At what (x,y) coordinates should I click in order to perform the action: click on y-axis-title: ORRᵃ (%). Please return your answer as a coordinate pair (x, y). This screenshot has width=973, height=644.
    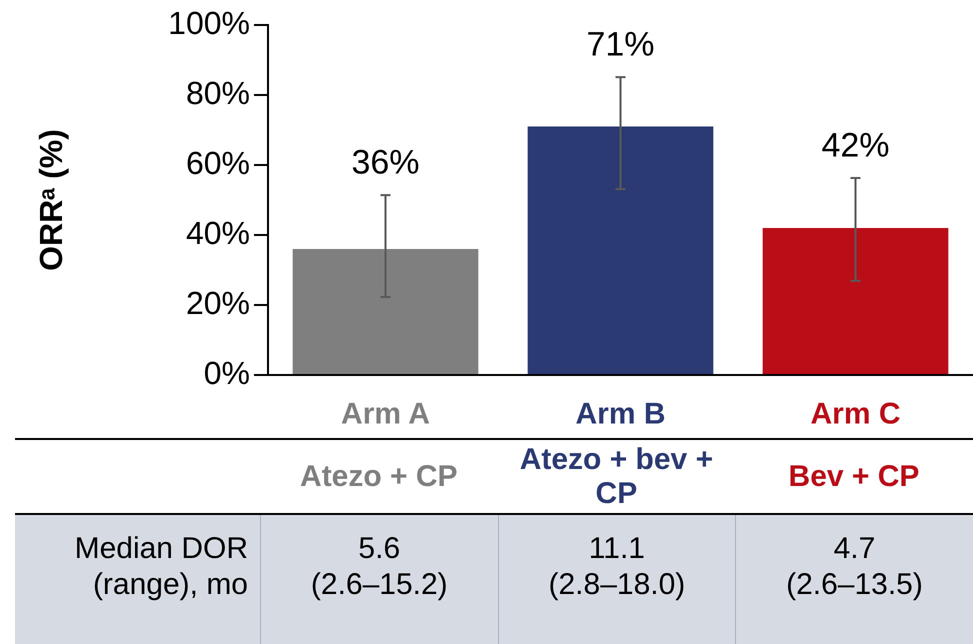
    Looking at the image, I should click on (51, 200).